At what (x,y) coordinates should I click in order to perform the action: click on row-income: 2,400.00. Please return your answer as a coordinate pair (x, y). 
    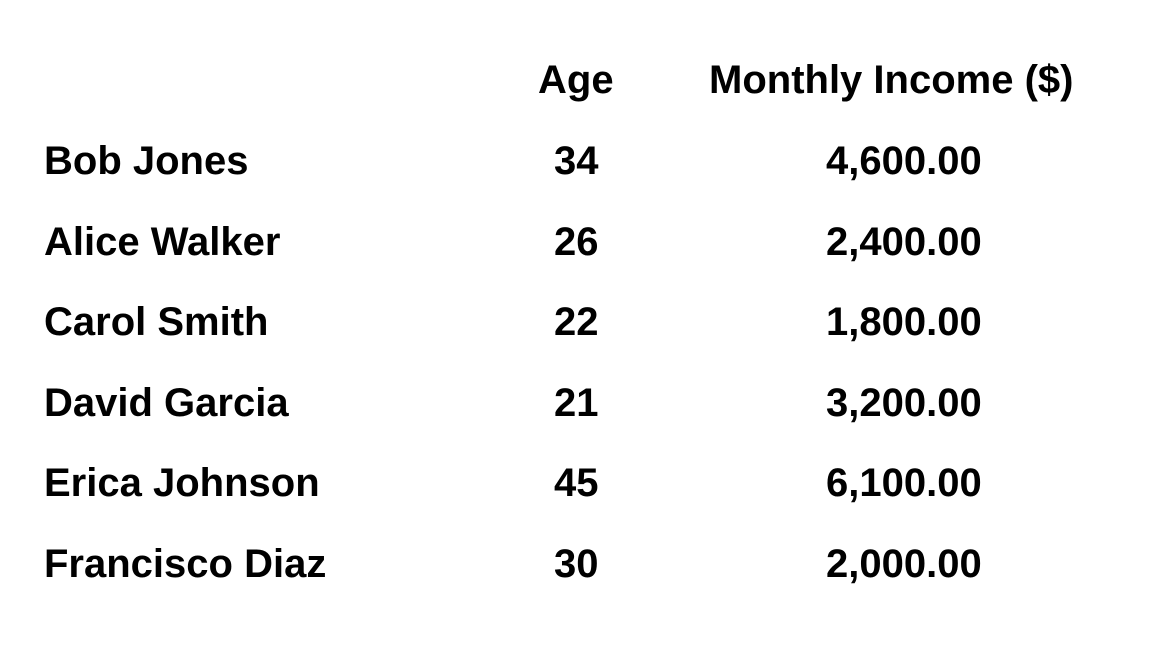
    Looking at the image, I should click on (904, 242).